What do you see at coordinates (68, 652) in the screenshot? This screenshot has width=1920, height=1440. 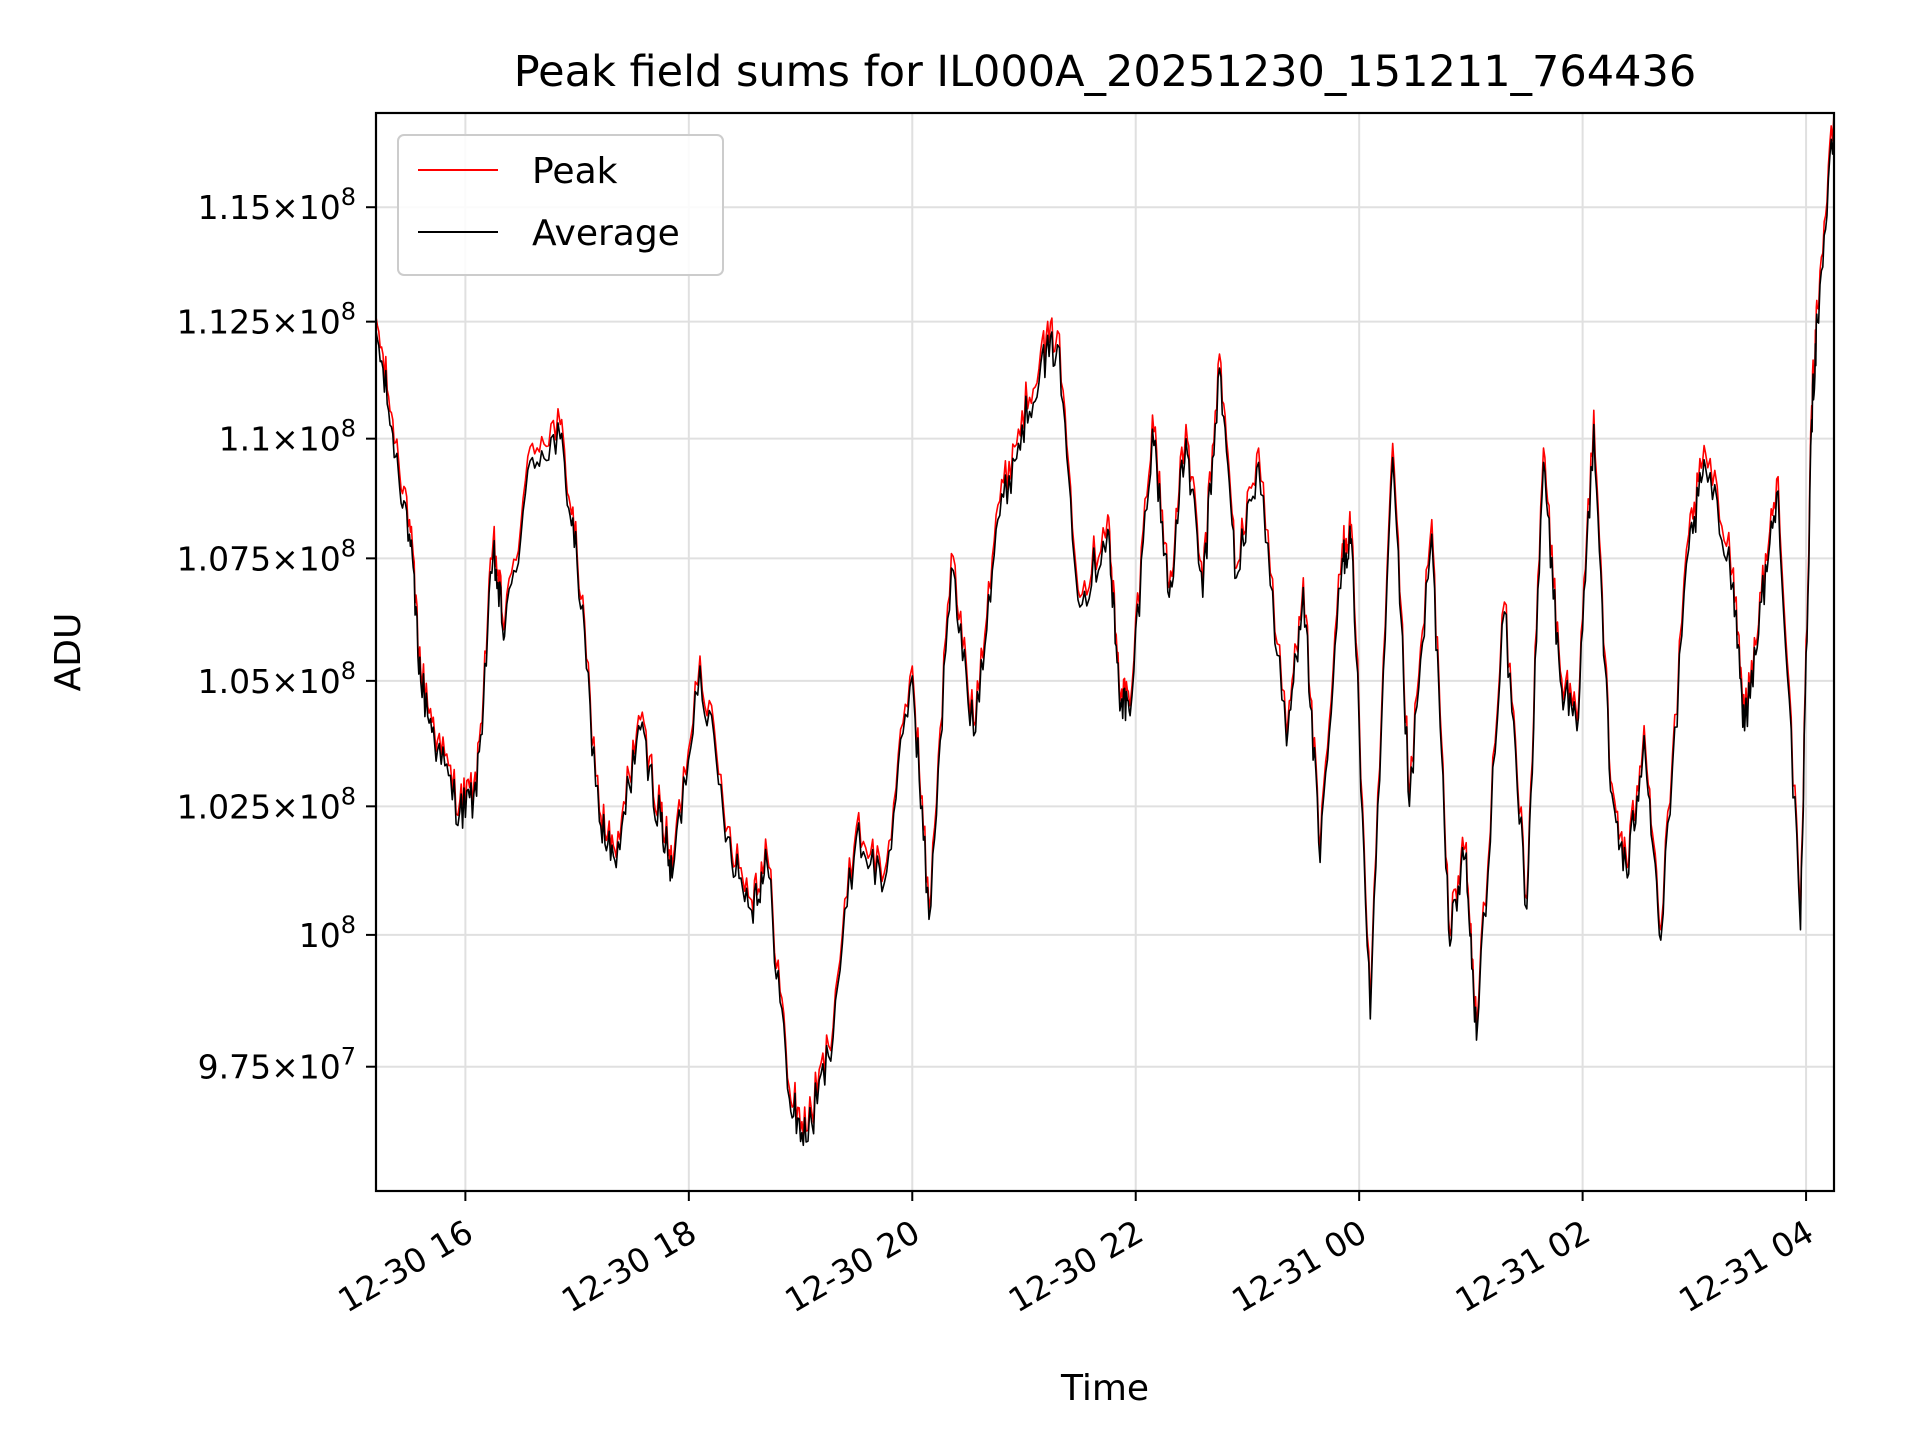 I see `y-axis-label: ADU` at bounding box center [68, 652].